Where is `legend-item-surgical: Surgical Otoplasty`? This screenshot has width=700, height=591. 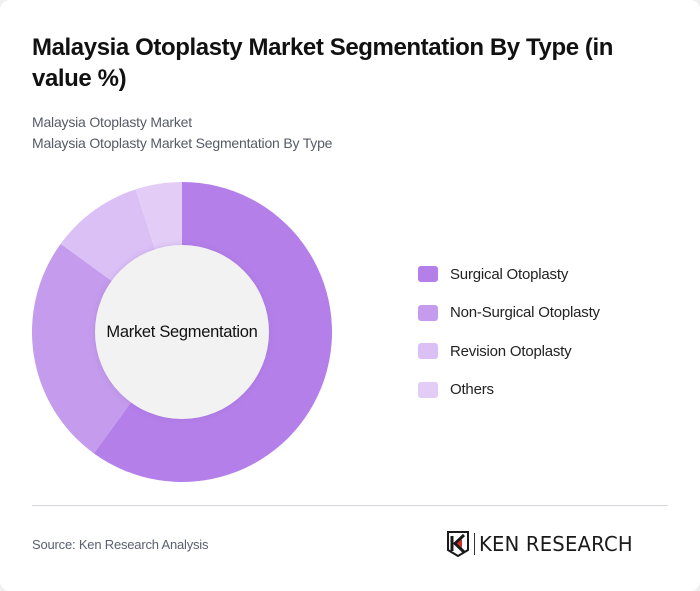 legend-item-surgical: Surgical Otoplasty is located at coordinates (509, 274).